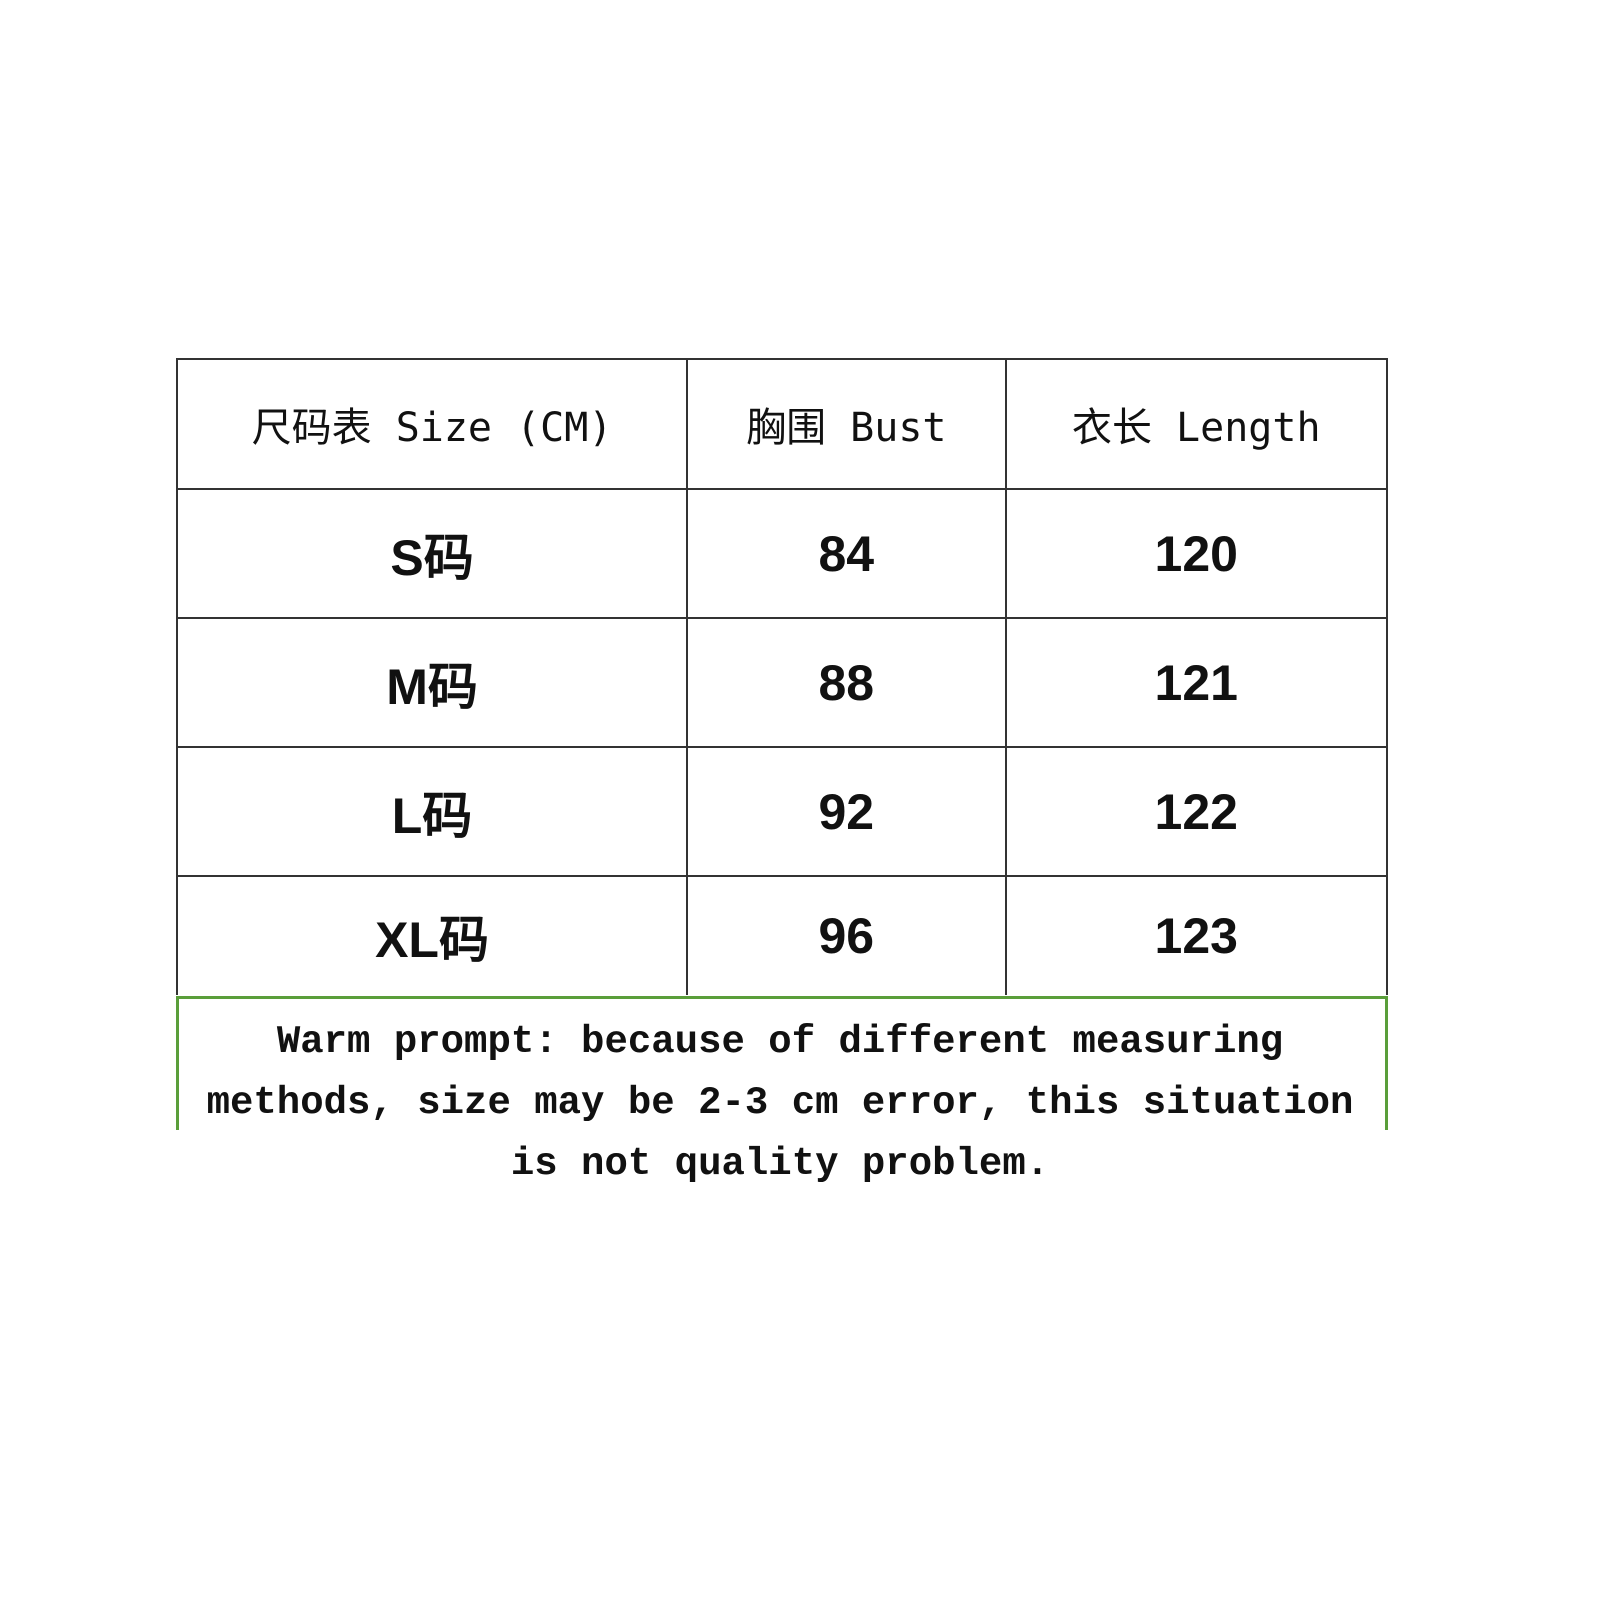 The width and height of the screenshot is (1600, 1600). Describe the element at coordinates (1196, 424) in the screenshot. I see `header-length: 衣长 Length` at that location.